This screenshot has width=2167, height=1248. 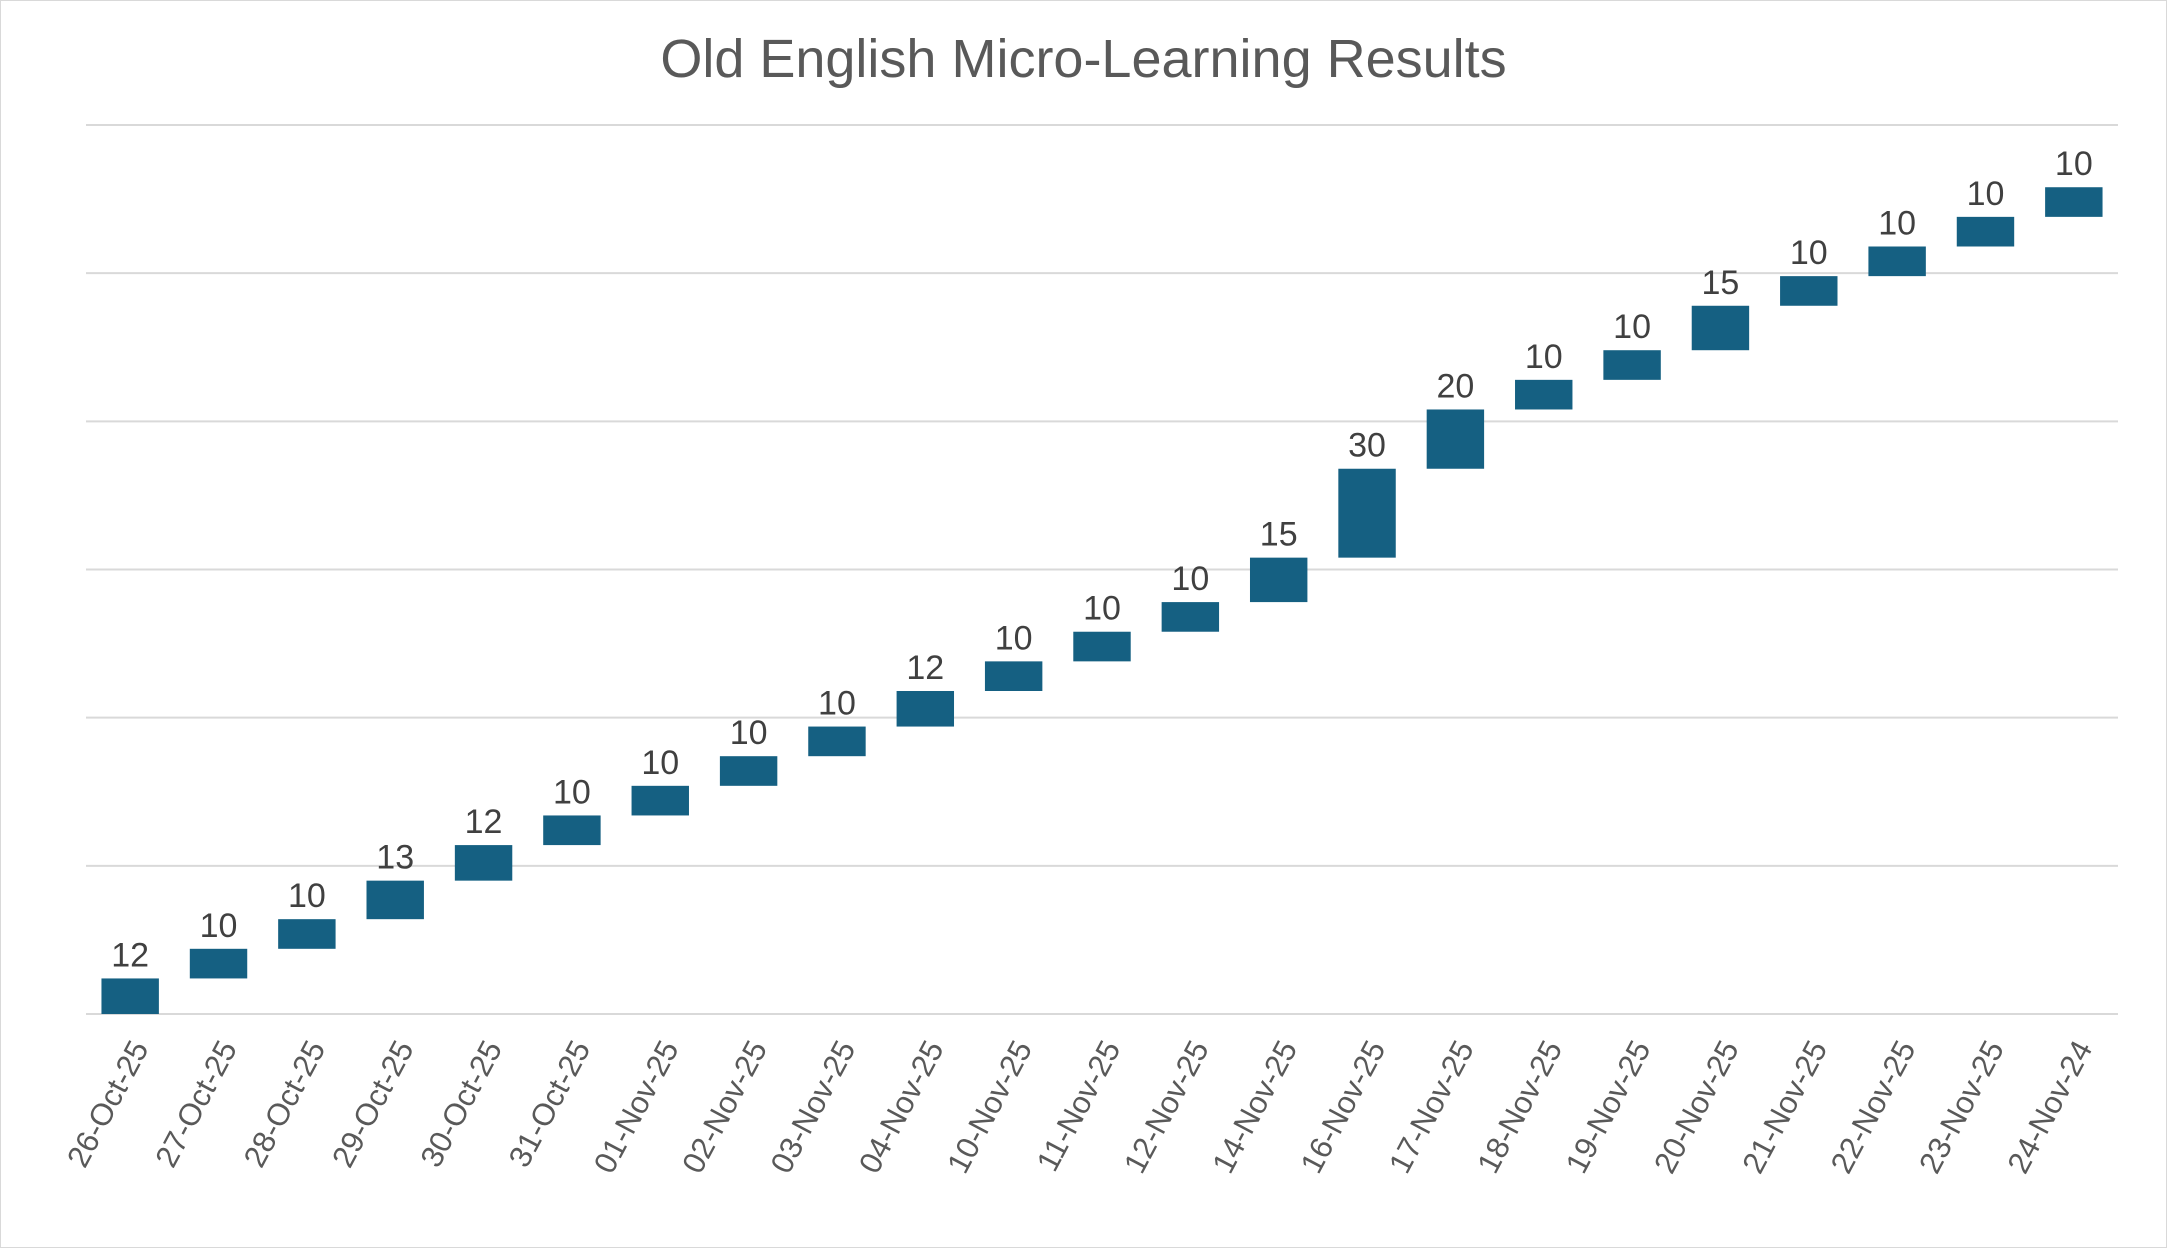 I want to click on x-tick-label: 03-Nov-25, so click(x=813, y=1107).